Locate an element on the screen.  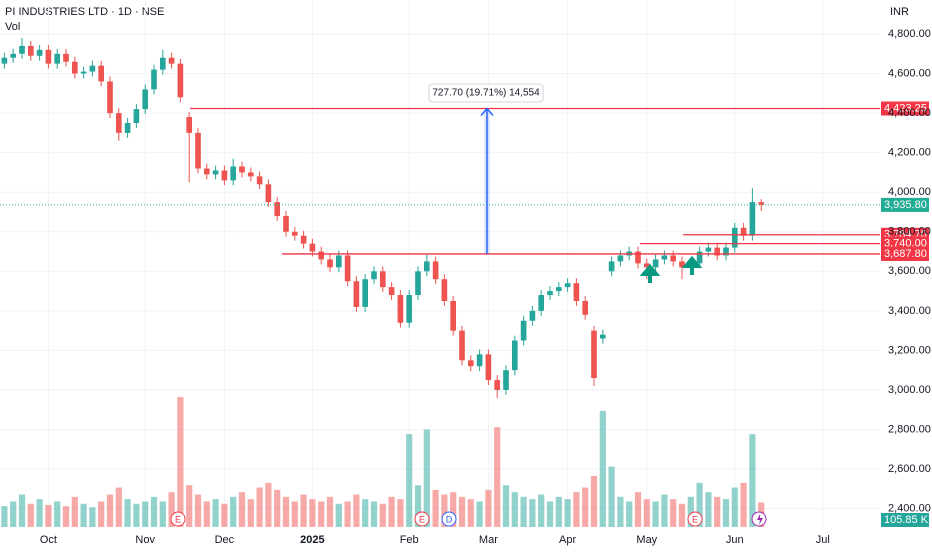
x-tick-label: Dec is located at coordinates (225, 540).